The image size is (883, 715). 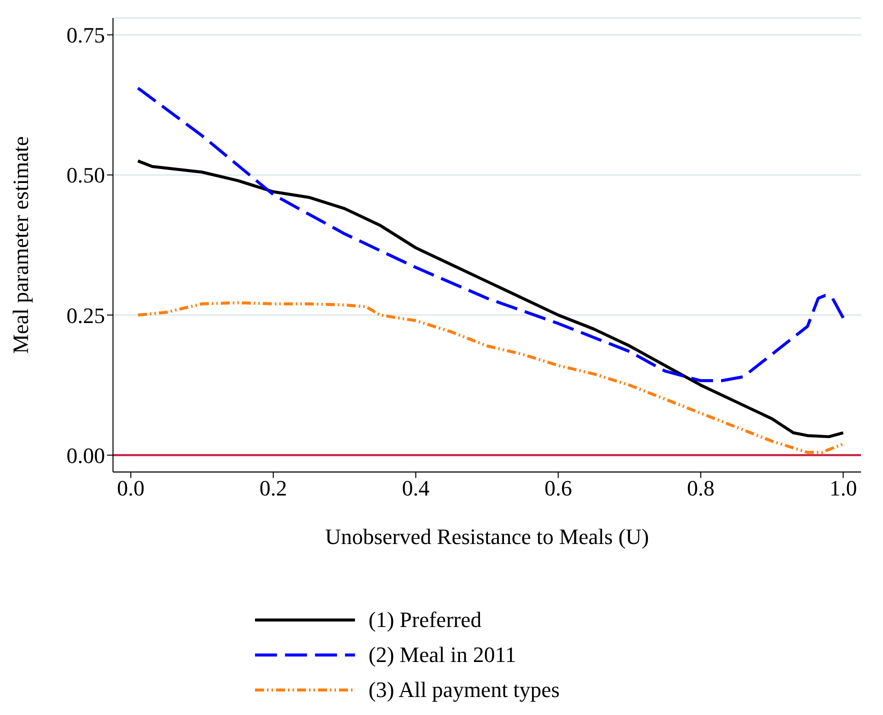 I want to click on x-tick-label: 1.0, so click(x=843, y=488).